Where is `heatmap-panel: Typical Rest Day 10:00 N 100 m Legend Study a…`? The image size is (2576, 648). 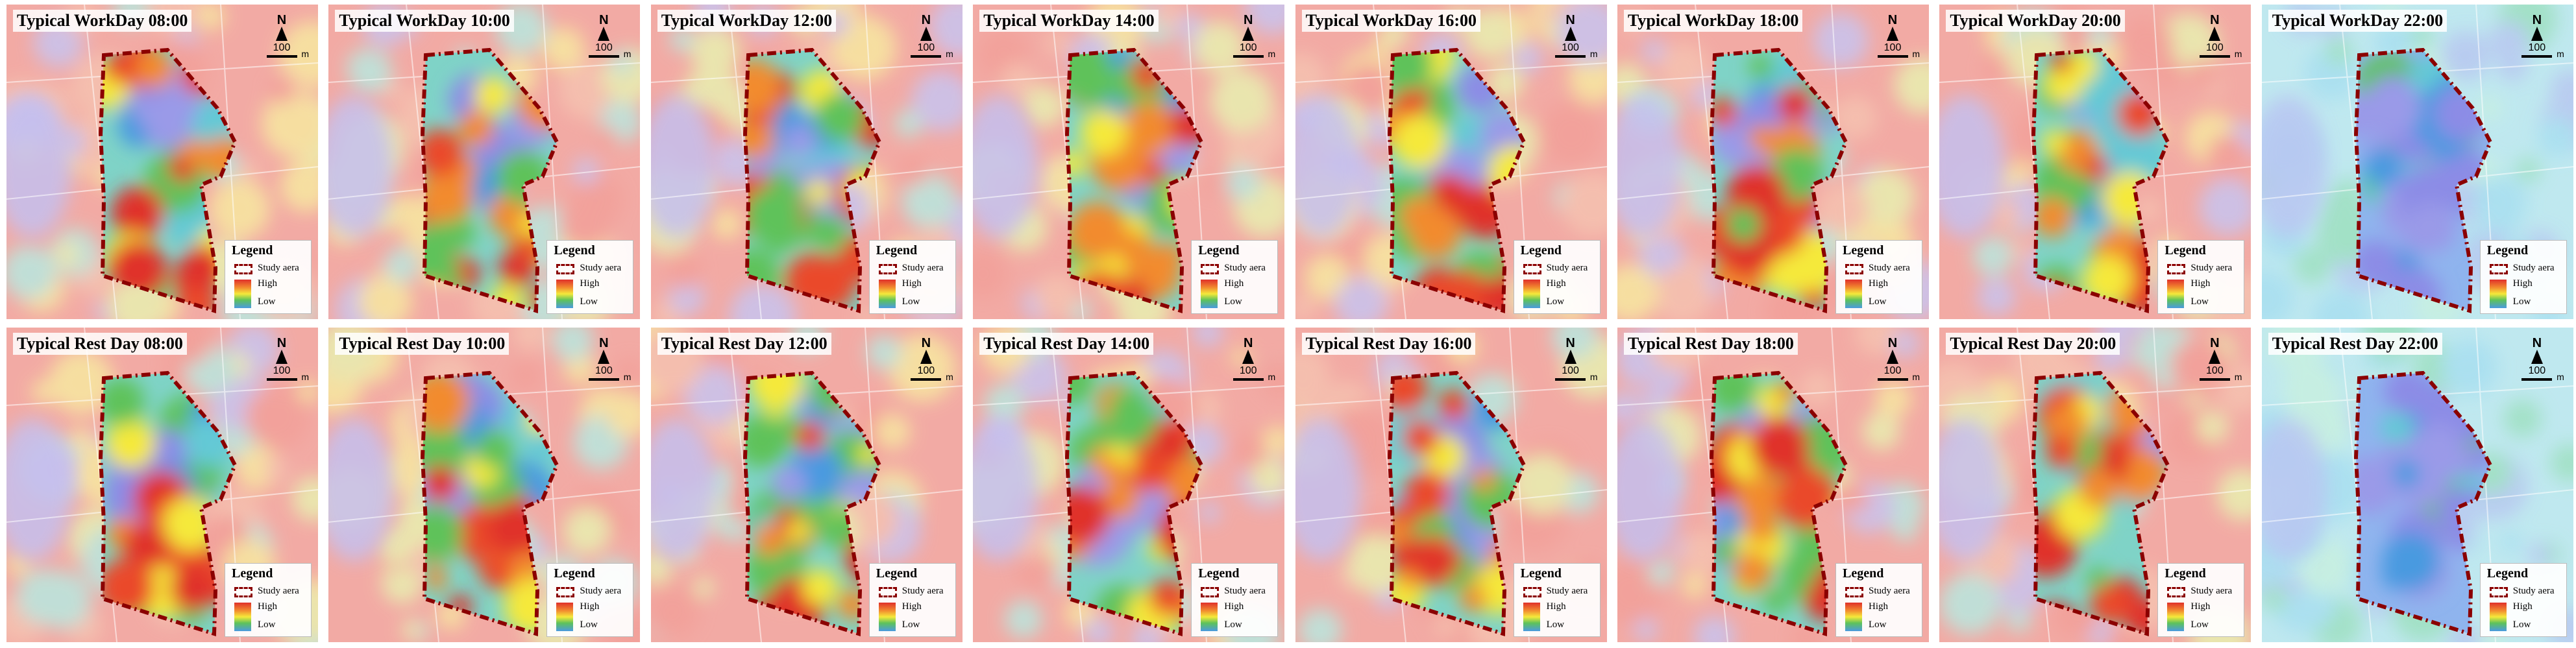 heatmap-panel: Typical Rest Day 10:00 N 100 m Legend Study a… is located at coordinates (484, 485).